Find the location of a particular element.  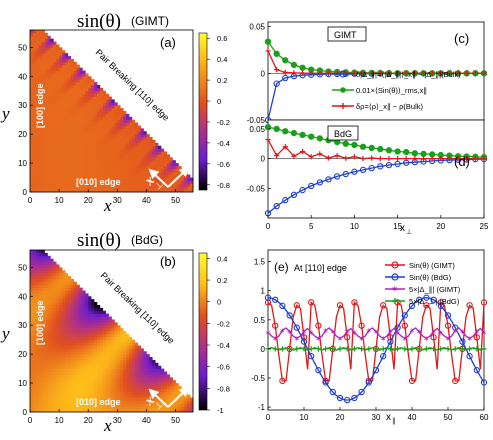

panel-e-subtitle: At [110] edge is located at coordinates (320, 268).